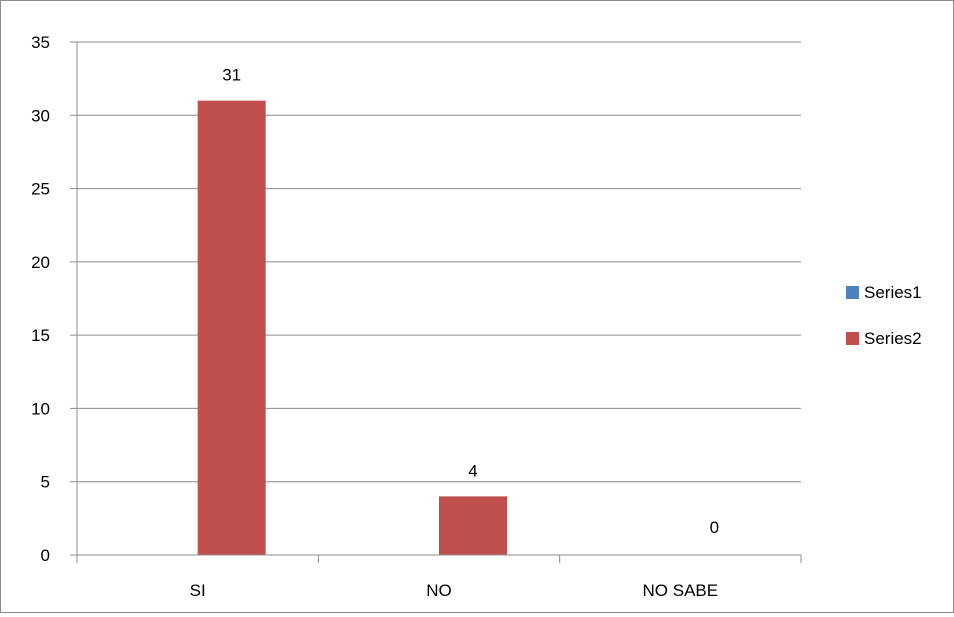  What do you see at coordinates (40, 262) in the screenshot?
I see `y-tick-label: 20` at bounding box center [40, 262].